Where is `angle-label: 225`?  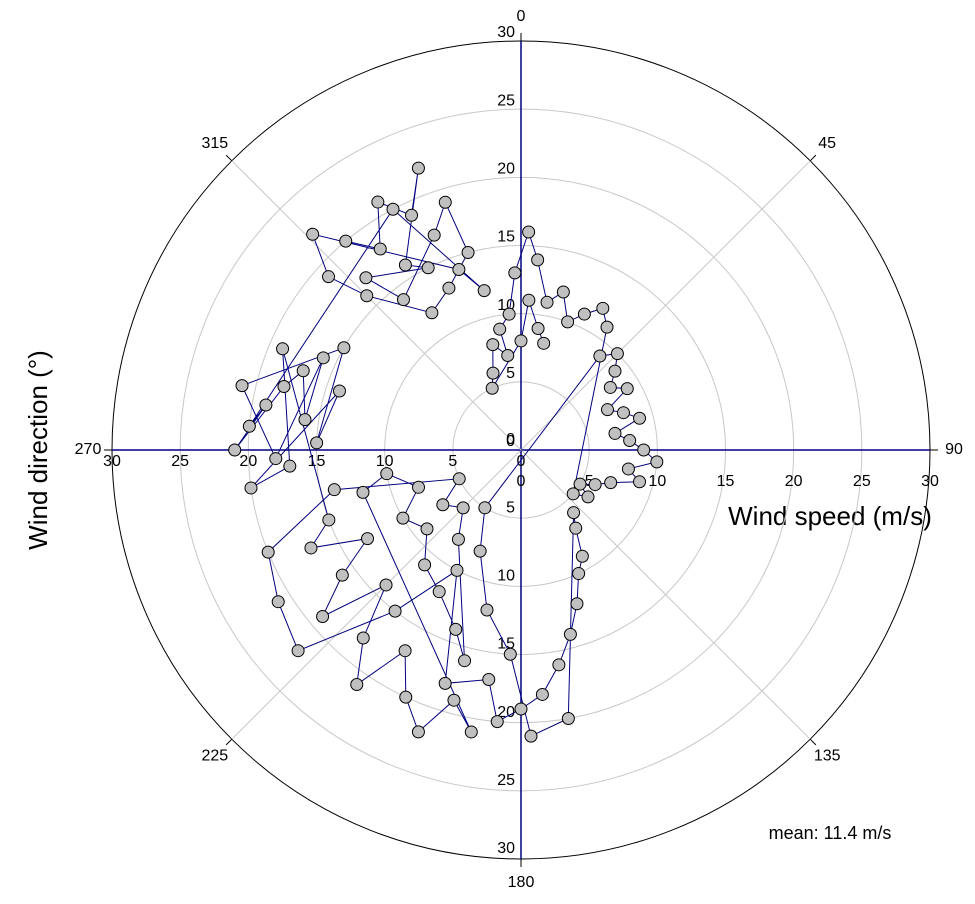 angle-label: 225 is located at coordinates (214, 755).